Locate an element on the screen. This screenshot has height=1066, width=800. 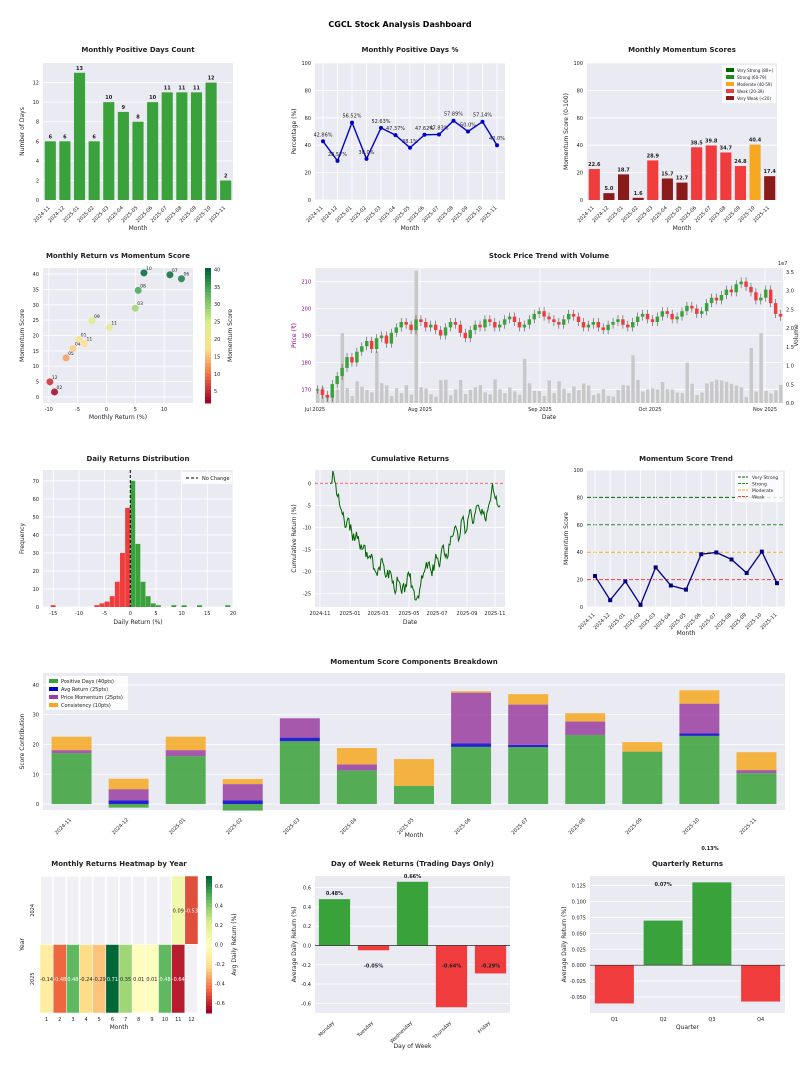
heatmap-cell-empty is located at coordinates (112, 910).